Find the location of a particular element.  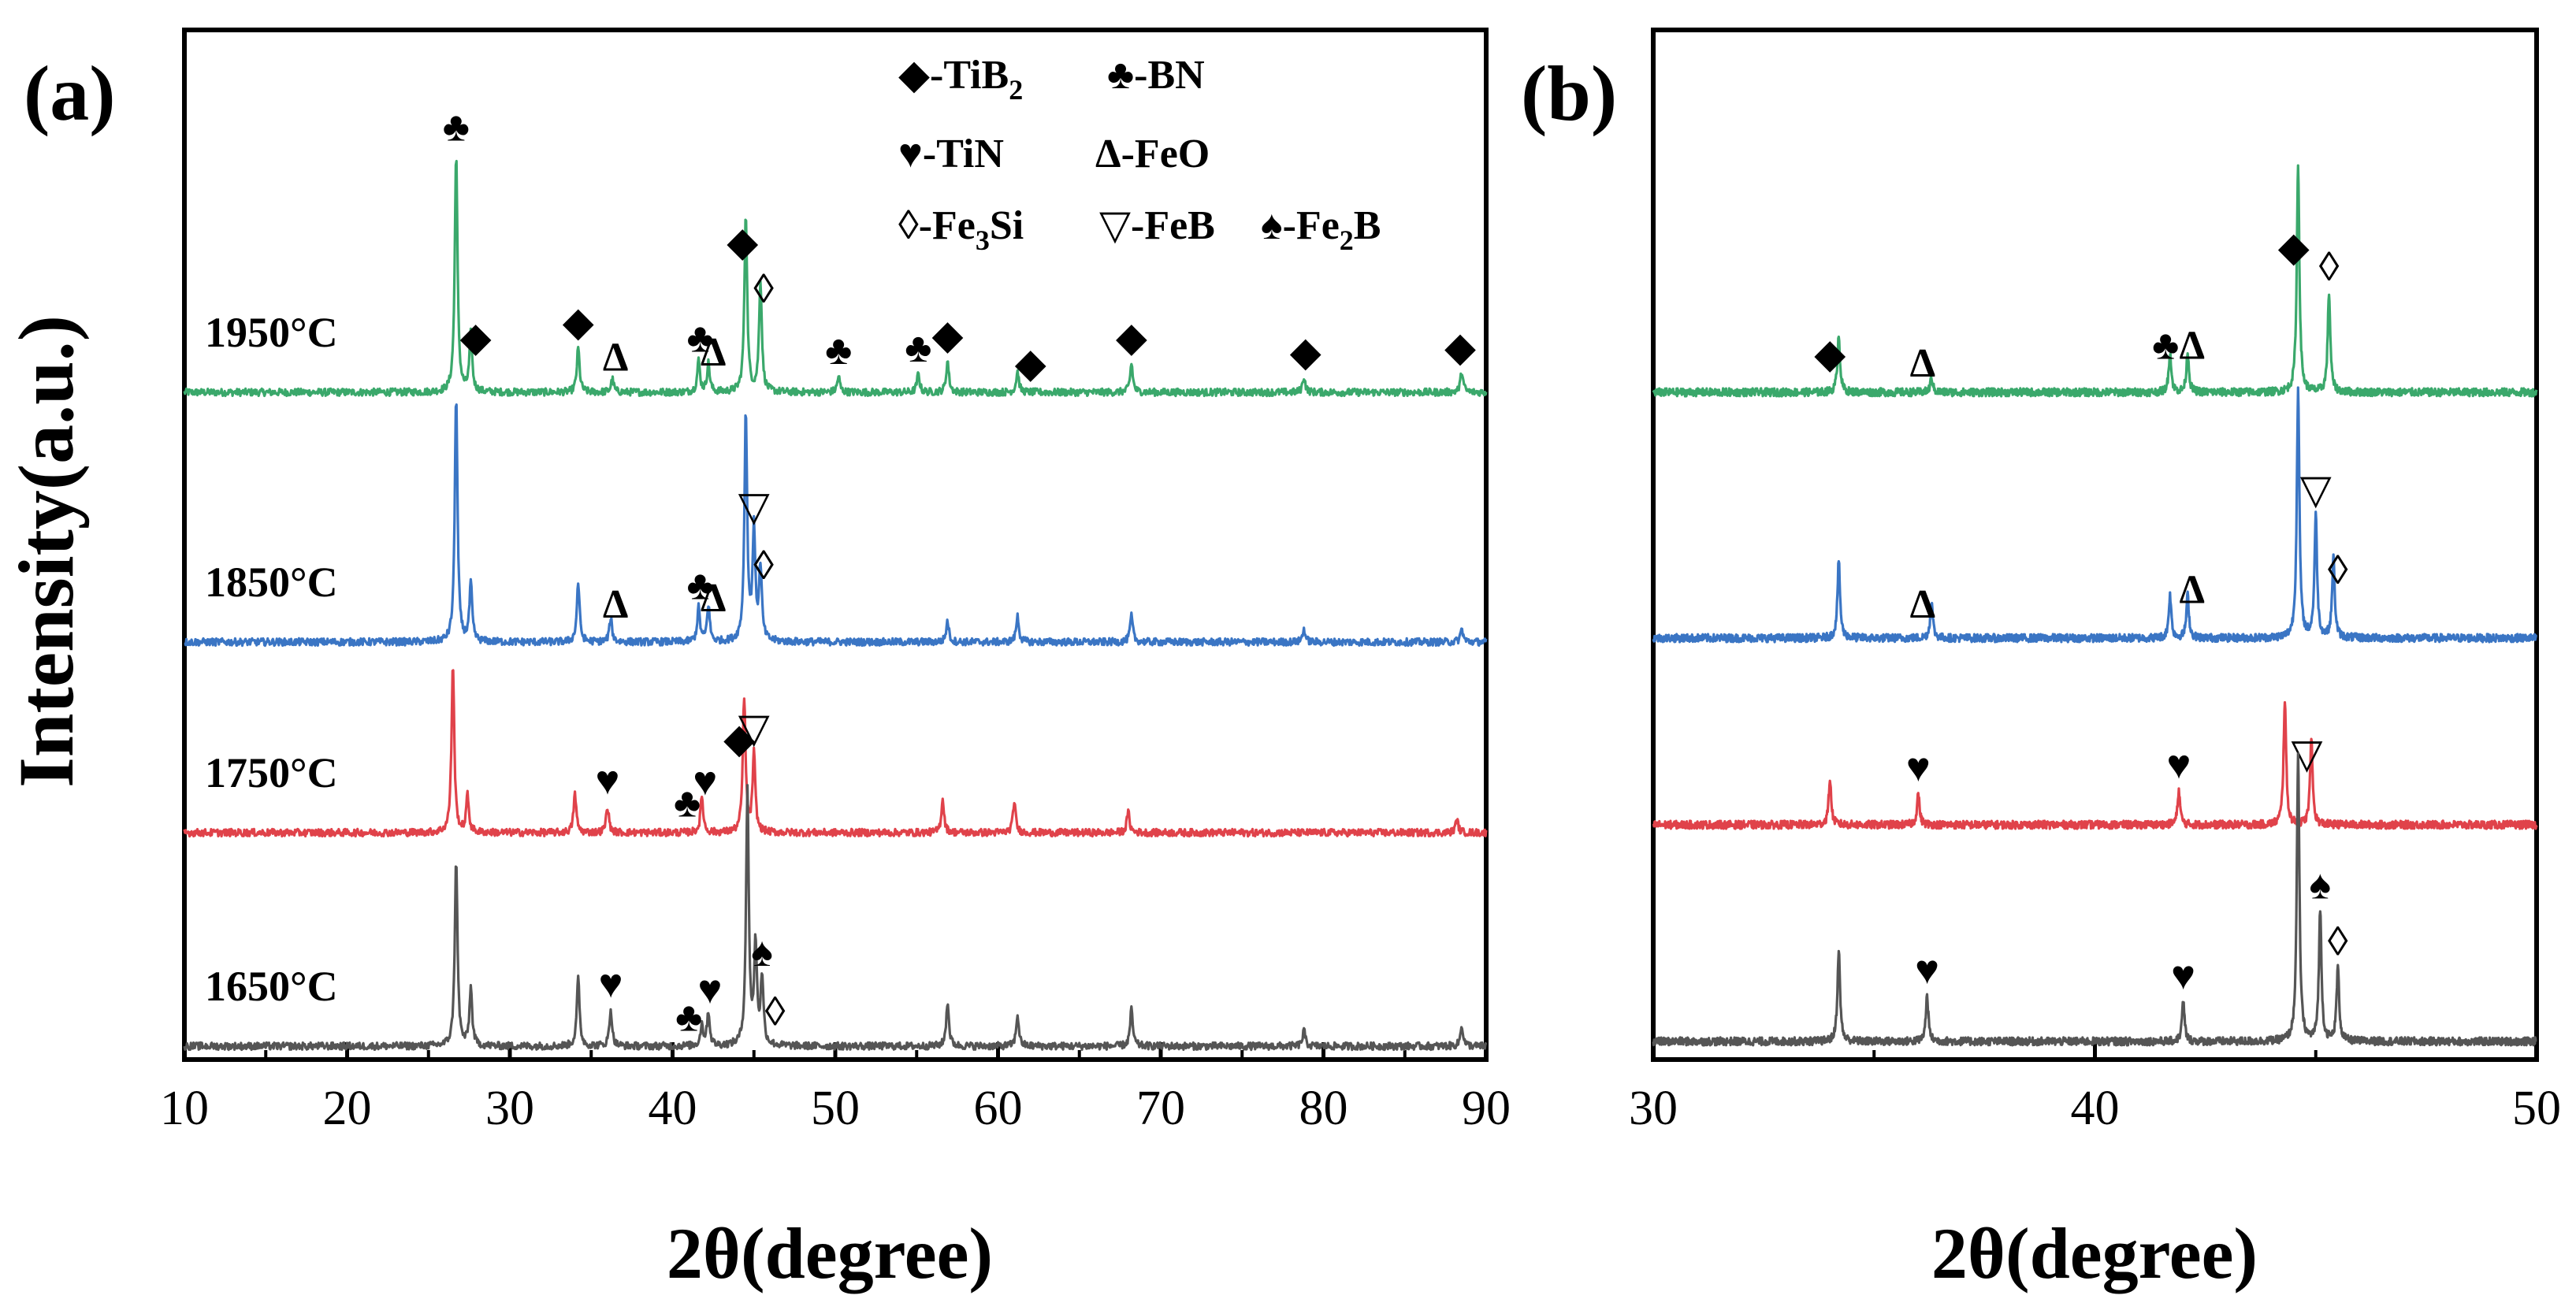

x-axis-label-a: 2θ(degree) is located at coordinates (830, 1253).